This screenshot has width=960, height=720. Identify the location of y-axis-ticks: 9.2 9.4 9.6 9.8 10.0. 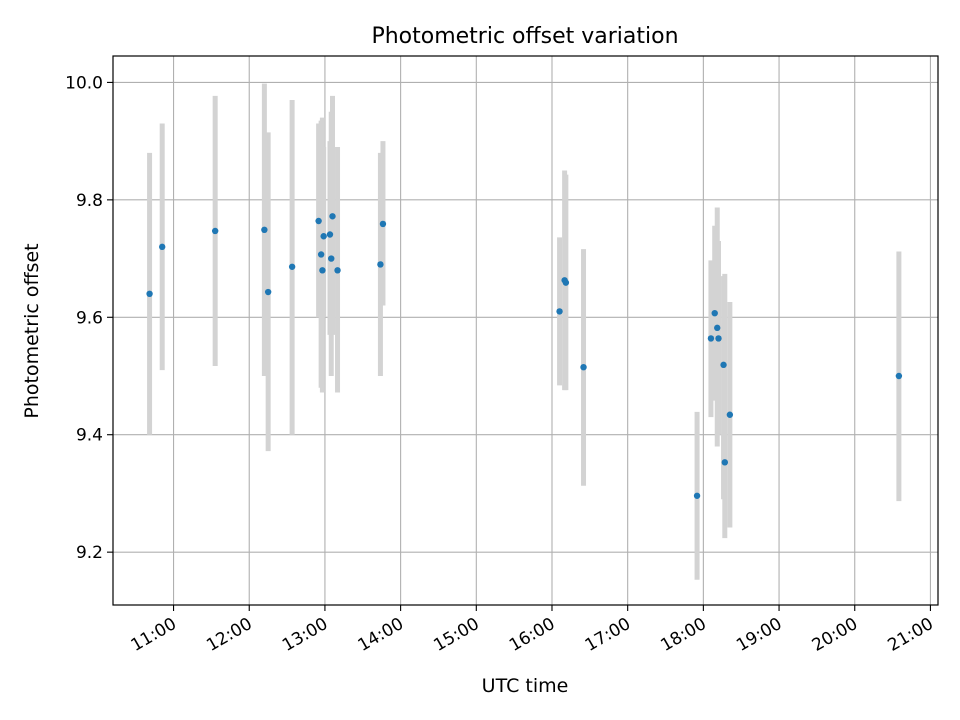
(89, 318).